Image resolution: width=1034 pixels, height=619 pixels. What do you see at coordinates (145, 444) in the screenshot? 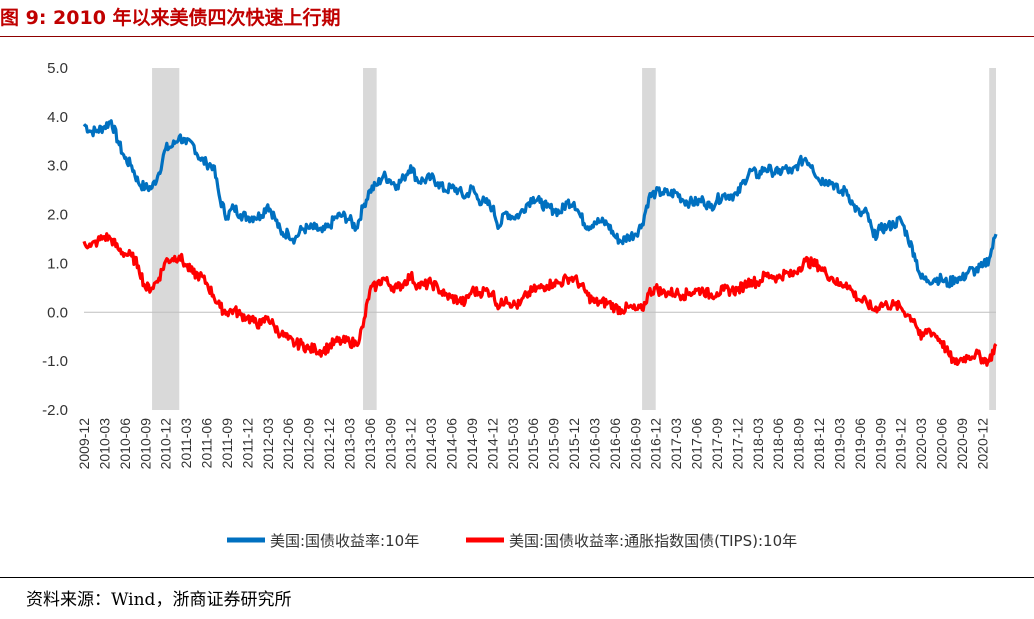
I see `x-tick-label: 2010-09` at bounding box center [145, 444].